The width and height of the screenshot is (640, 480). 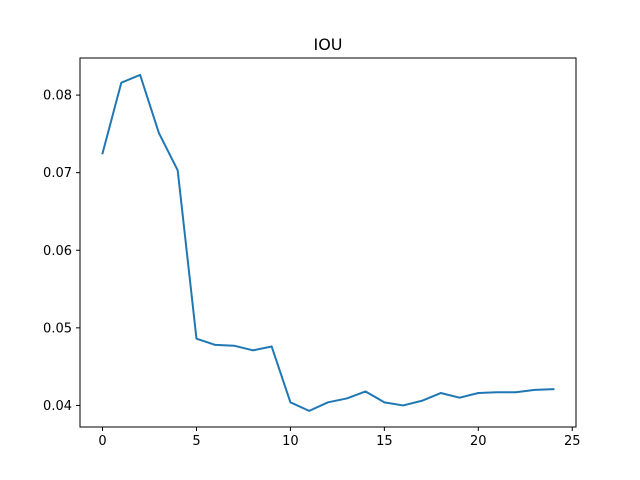 I want to click on x-tick-label: 0, so click(x=102, y=441).